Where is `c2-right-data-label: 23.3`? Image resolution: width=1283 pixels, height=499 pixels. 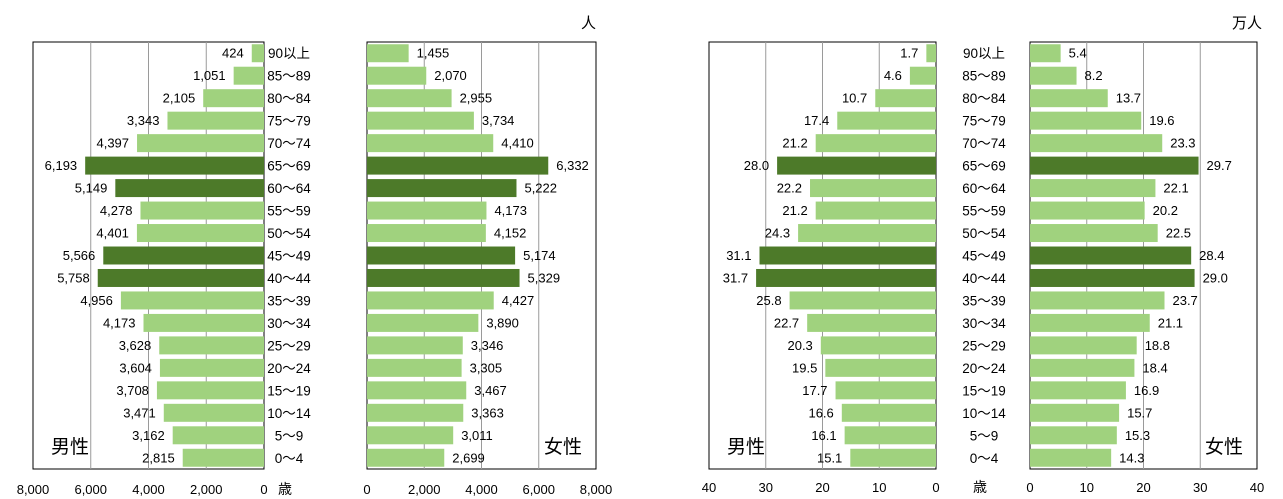
c2-right-data-label: 23.3 is located at coordinates (1182, 143).